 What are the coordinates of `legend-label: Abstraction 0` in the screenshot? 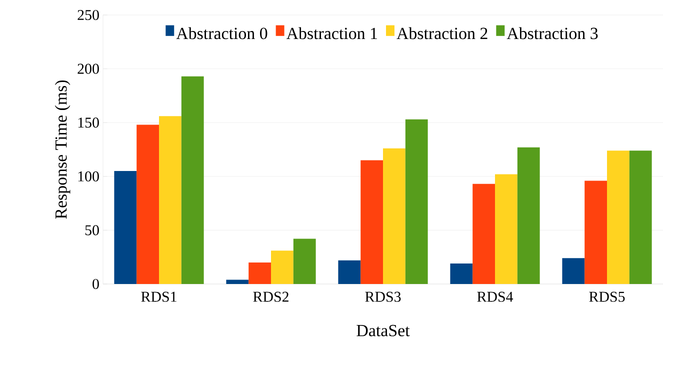 It's located at (222, 33).